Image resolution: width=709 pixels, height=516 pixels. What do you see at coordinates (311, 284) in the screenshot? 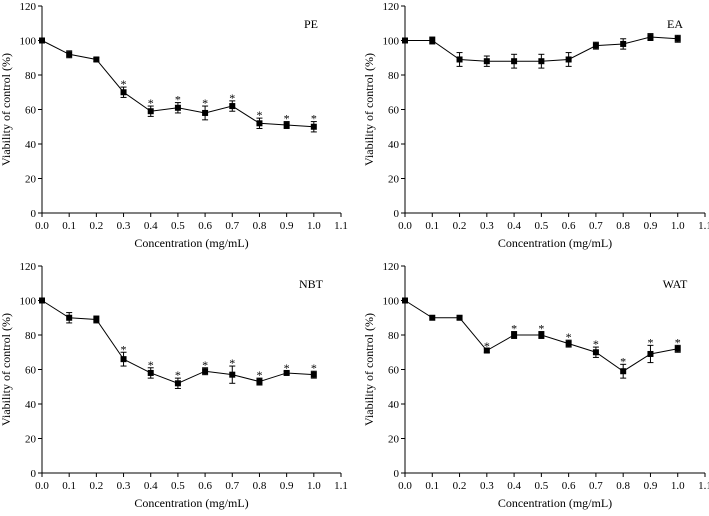
I see `panel-label: NBT` at bounding box center [311, 284].